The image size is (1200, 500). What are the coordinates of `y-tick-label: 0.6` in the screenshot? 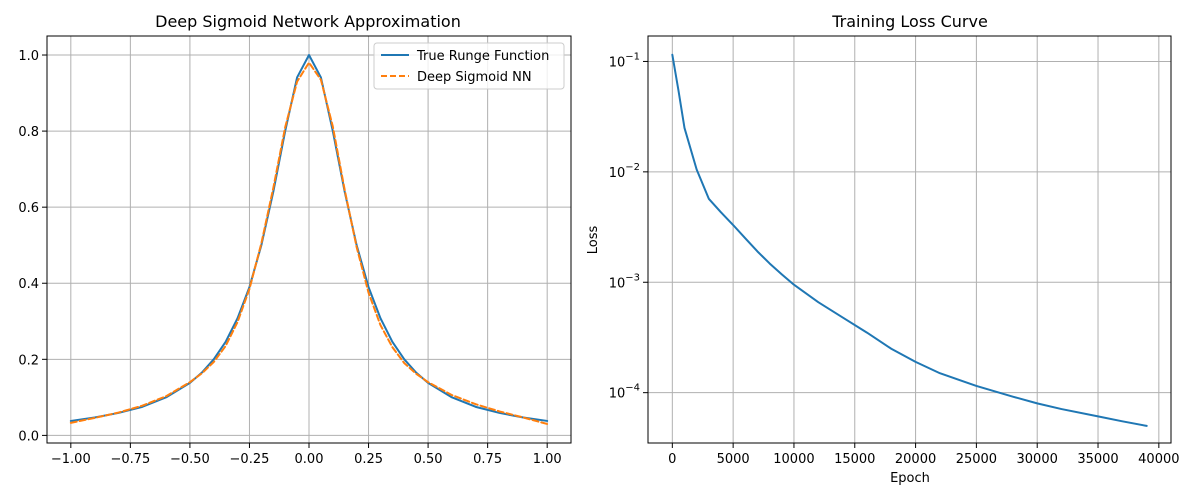 It's located at (28, 208).